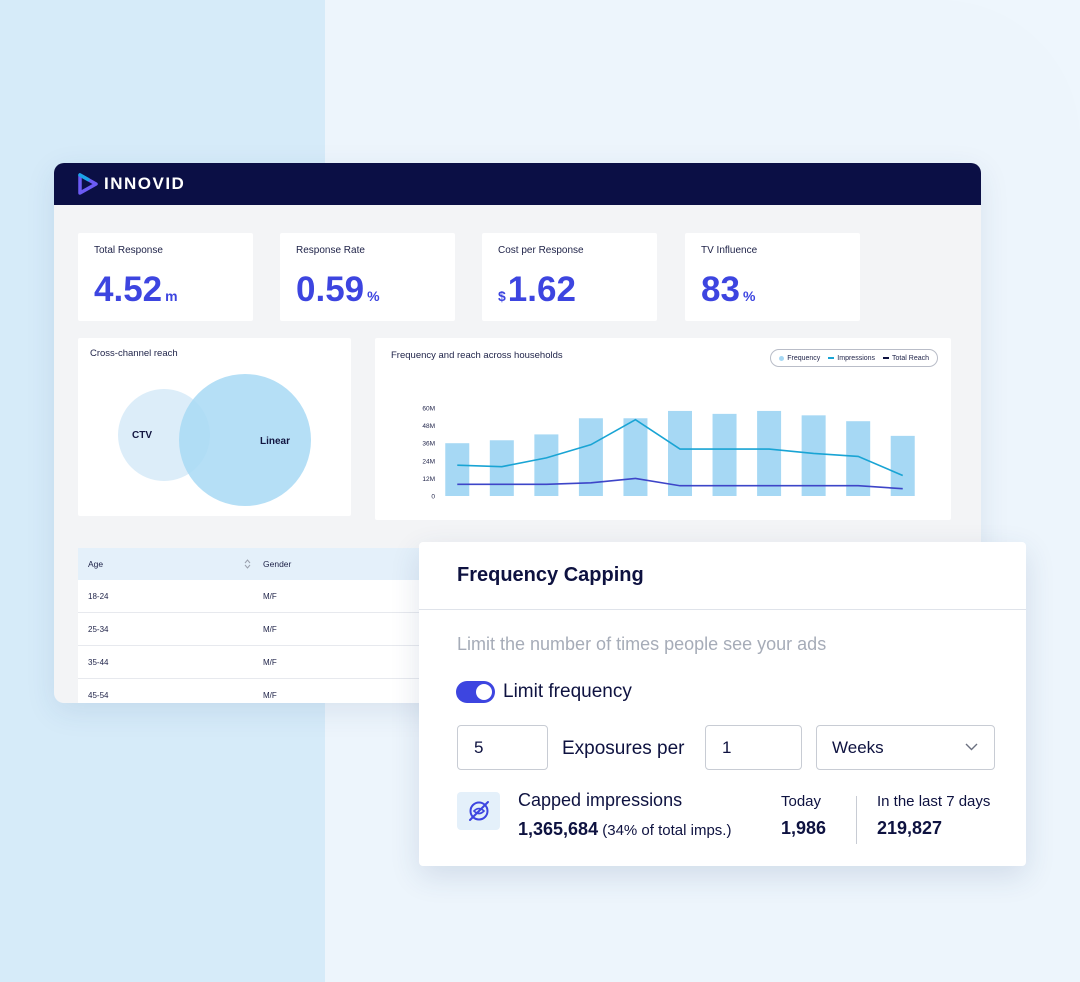  What do you see at coordinates (165, 277) in the screenshot?
I see `kpi-total-response: Total Response 4.52 m` at bounding box center [165, 277].